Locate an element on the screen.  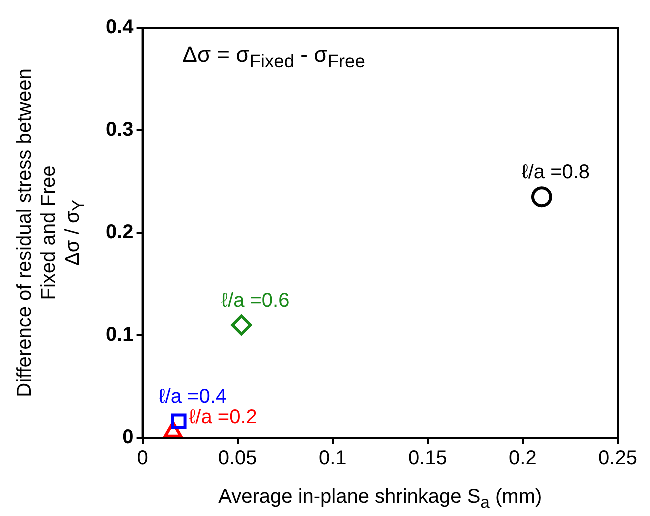
series-label: ℓ/a =0.4 is located at coordinates (193, 397).